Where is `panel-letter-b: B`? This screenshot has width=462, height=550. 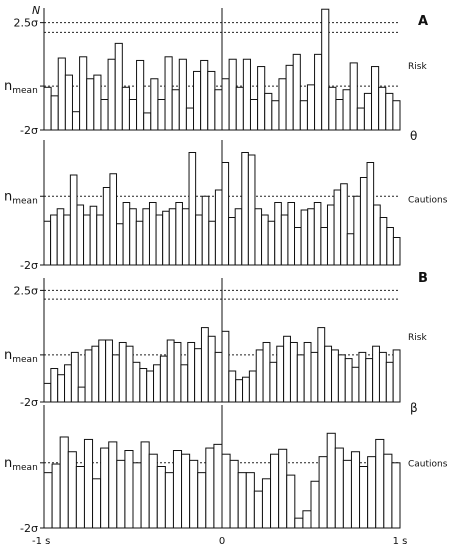 panel-letter-b: B is located at coordinates (423, 278).